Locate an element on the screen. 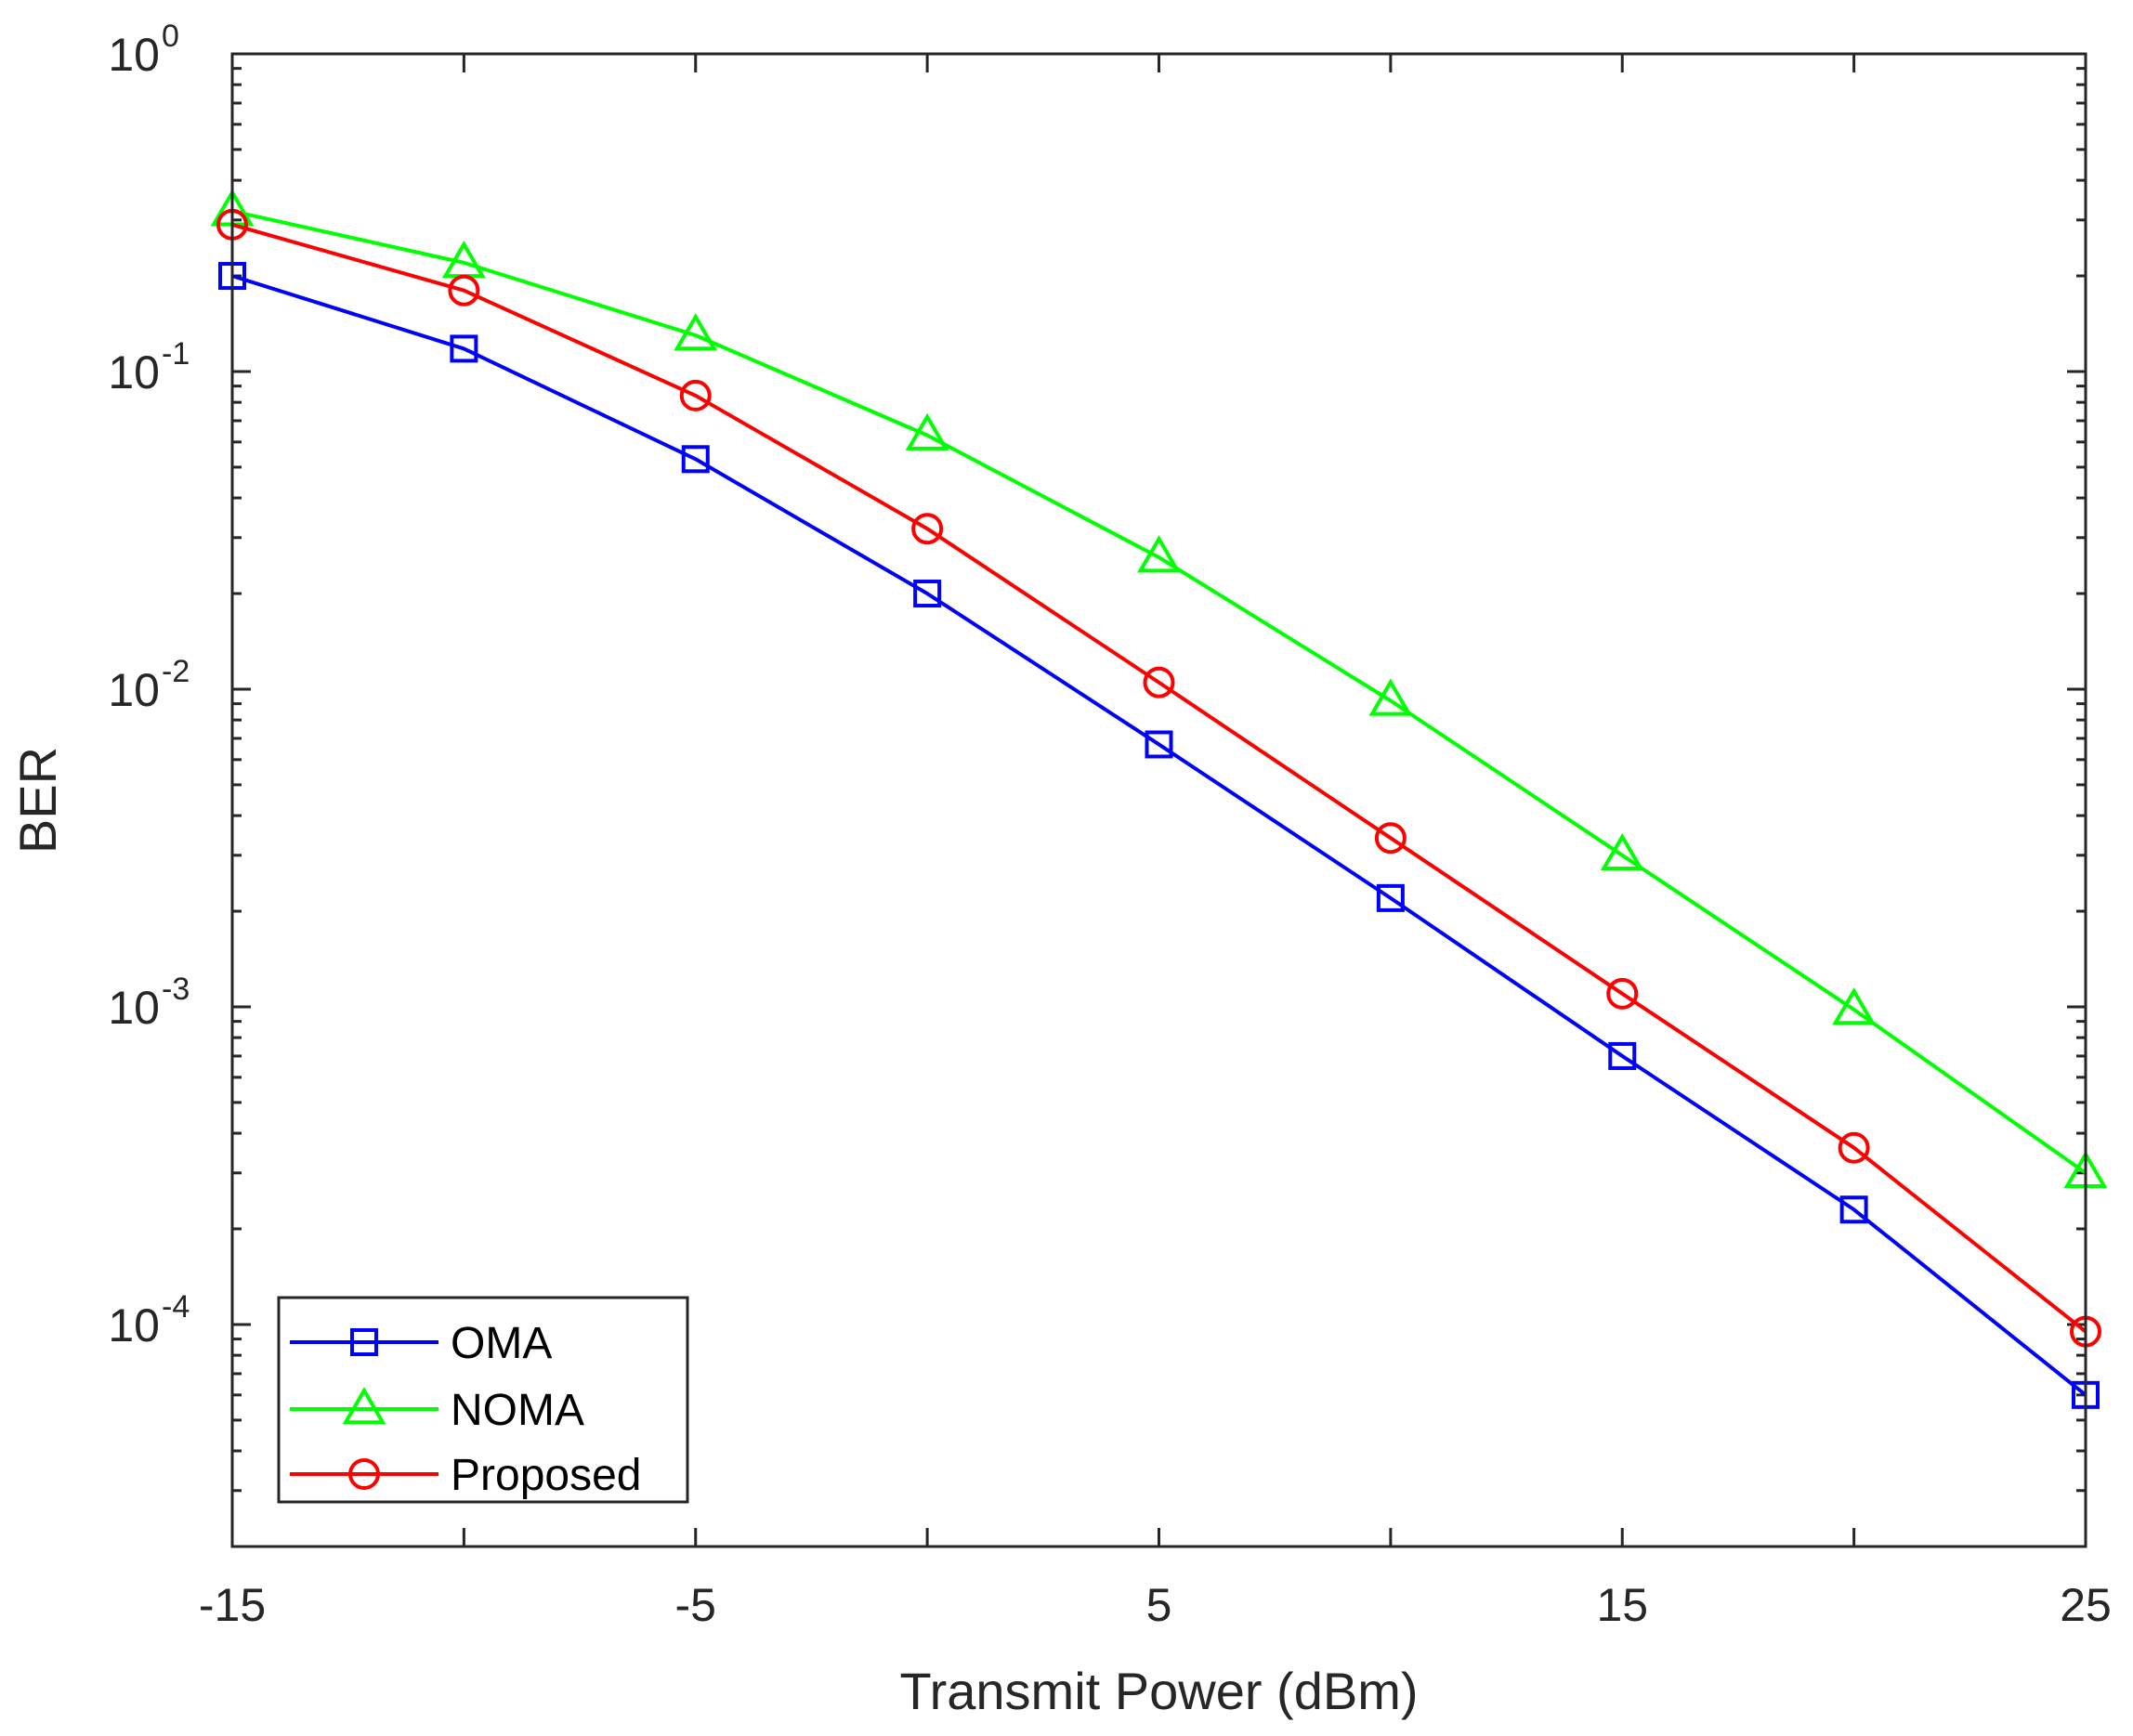  y-tick-exponent: -4 is located at coordinates (176, 1307).